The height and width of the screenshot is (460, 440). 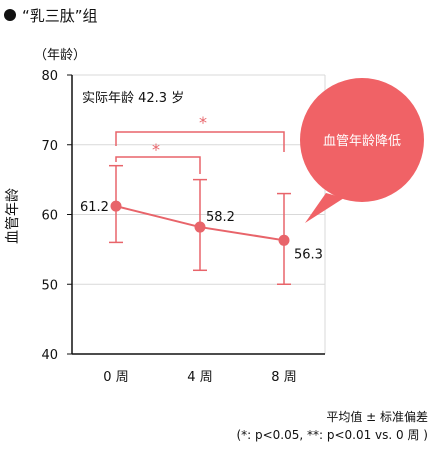 I want to click on sig-bracket-outer, so click(x=200, y=141).